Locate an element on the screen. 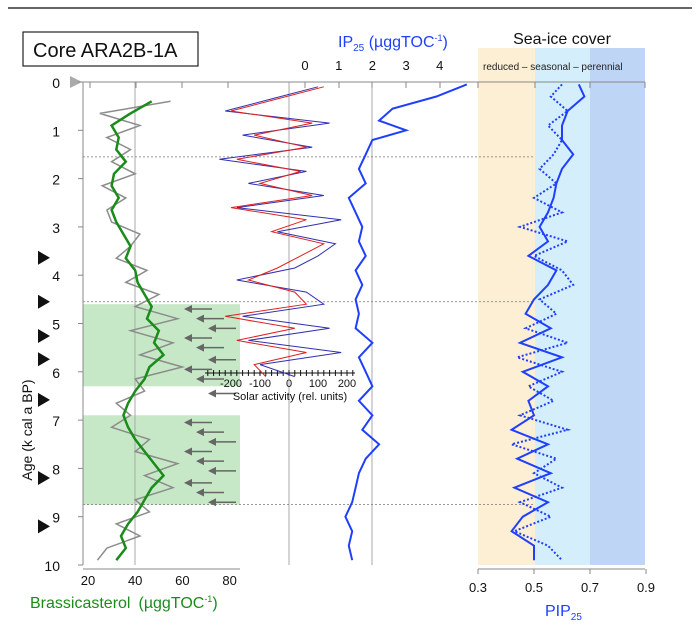 The width and height of the screenshot is (700, 628). solar-tick-label: -200 is located at coordinates (231, 384).